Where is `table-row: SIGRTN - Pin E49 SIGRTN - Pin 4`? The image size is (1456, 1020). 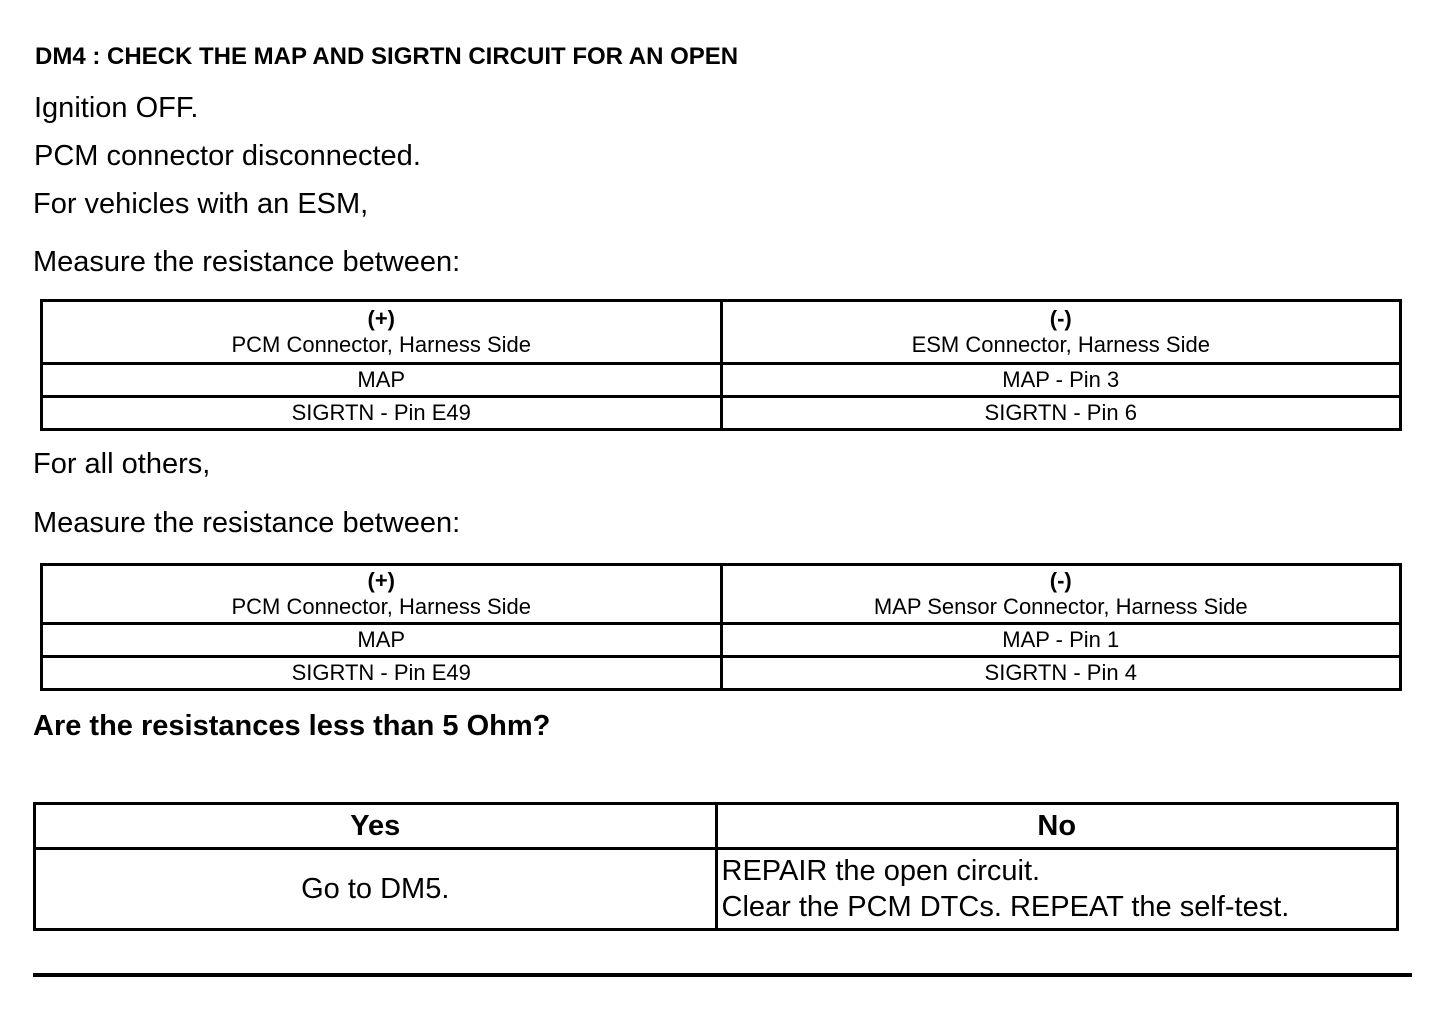 table-row: SIGRTN - Pin E49 SIGRTN - Pin 4 is located at coordinates (721, 673).